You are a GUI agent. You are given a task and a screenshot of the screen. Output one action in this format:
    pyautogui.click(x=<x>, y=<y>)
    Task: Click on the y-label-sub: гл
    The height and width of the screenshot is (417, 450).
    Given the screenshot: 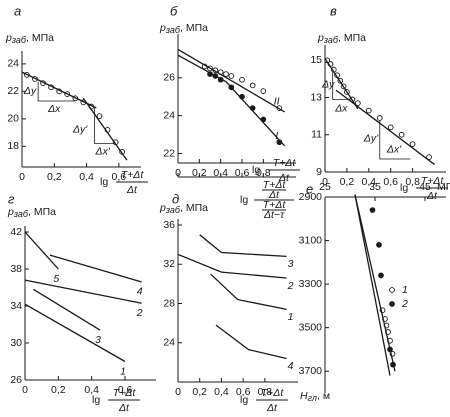 What is the action you would take?
    pyautogui.click(x=312, y=398)
    